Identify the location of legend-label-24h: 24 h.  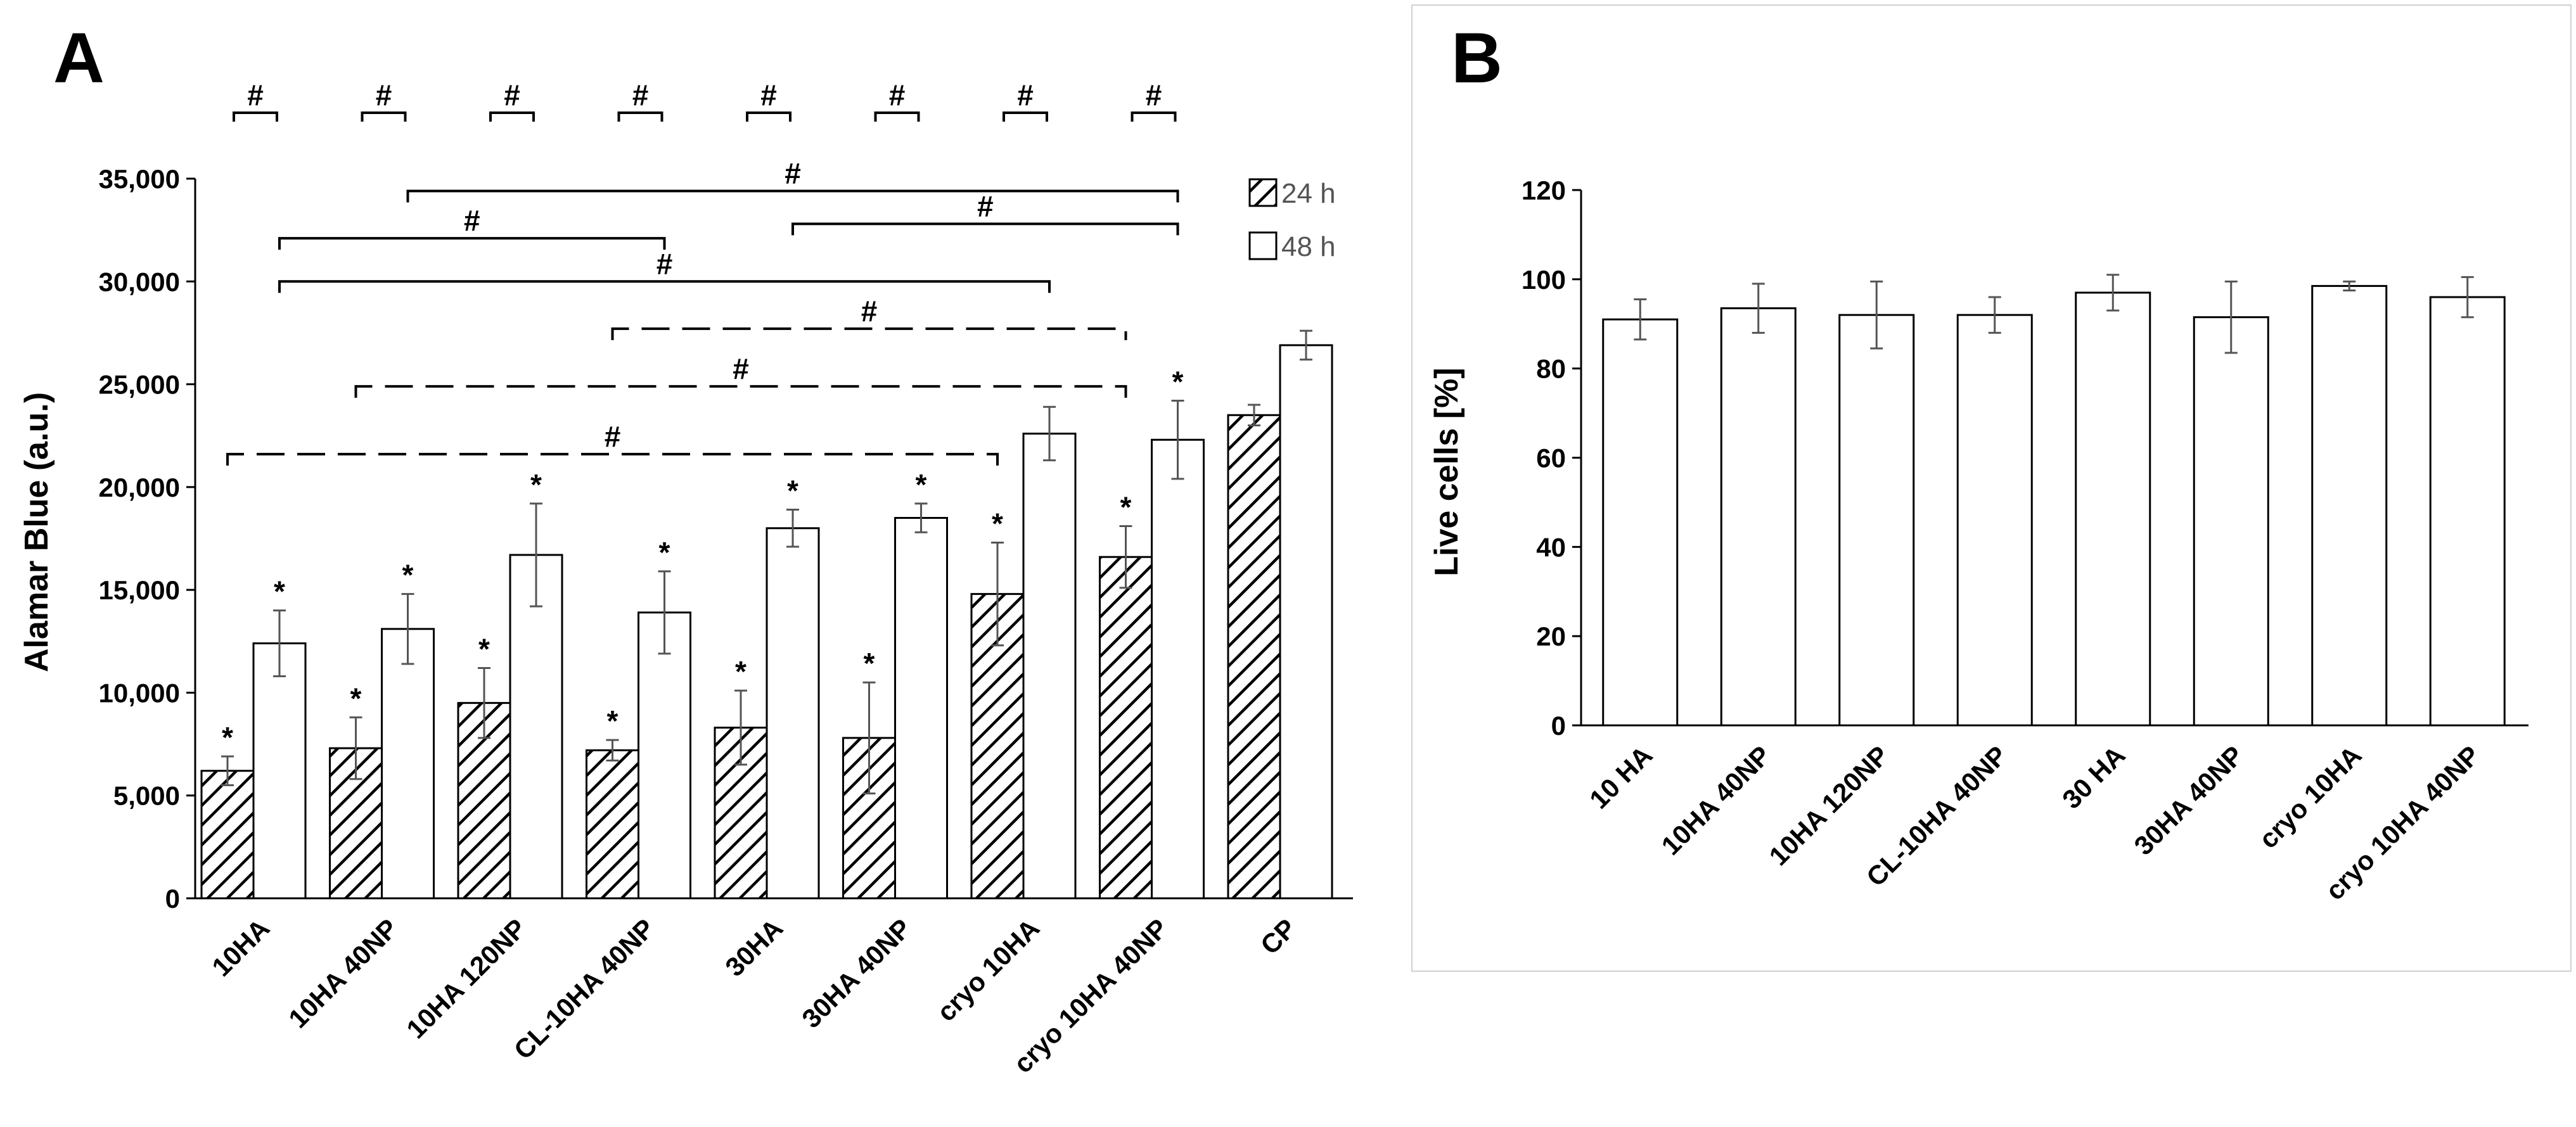
(1308, 193).